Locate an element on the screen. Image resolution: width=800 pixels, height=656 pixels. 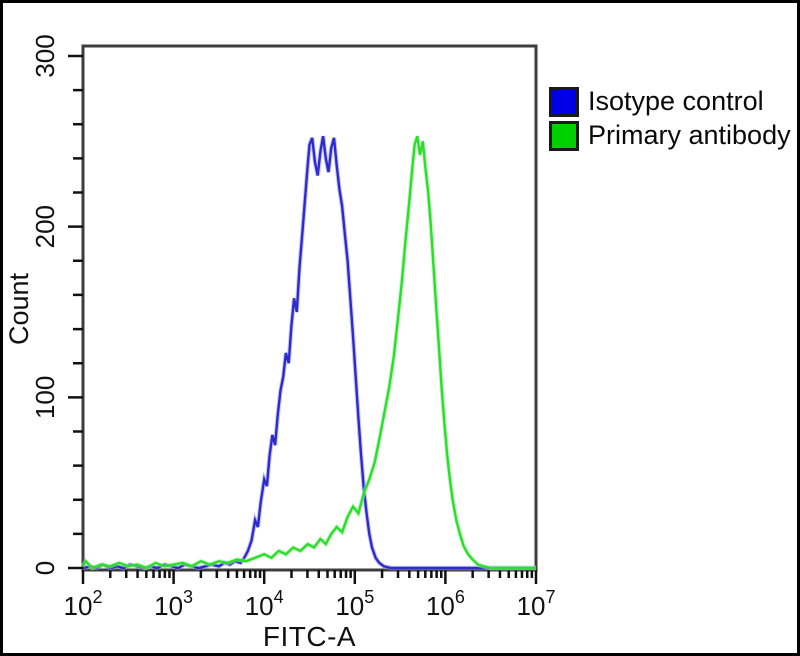
x-tick-label: 10⁵ is located at coordinates (354, 604).